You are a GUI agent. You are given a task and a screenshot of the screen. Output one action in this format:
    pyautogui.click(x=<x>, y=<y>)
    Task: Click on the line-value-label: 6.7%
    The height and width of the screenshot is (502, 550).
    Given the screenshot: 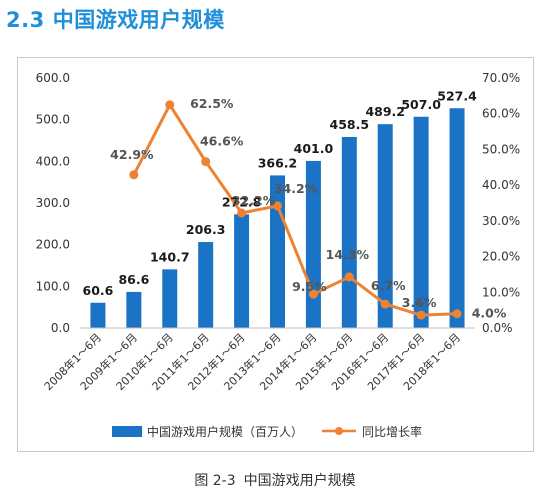 What is the action you would take?
    pyautogui.click(x=388, y=285)
    